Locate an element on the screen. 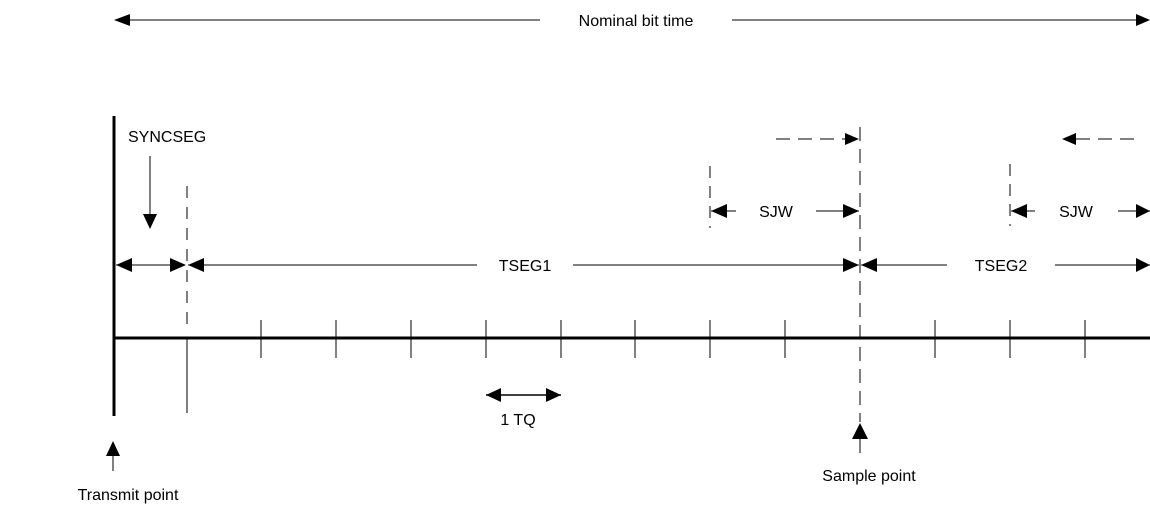 The height and width of the screenshot is (506, 1150). tseg1-span-arrow is located at coordinates (523, 265).